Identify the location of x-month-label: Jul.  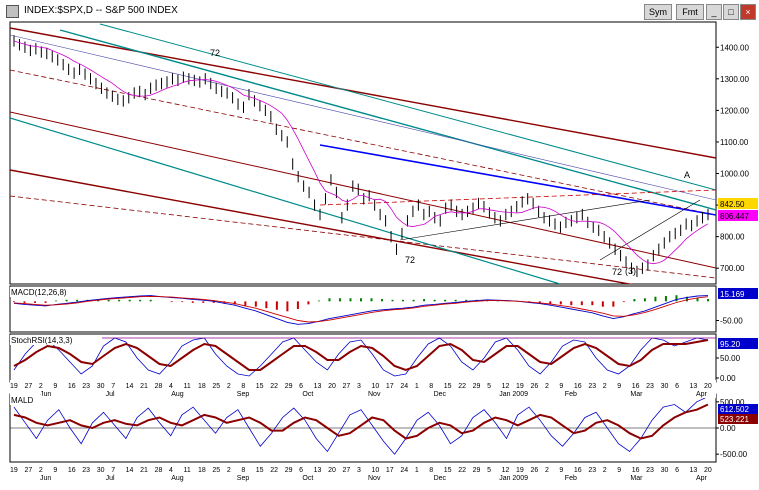
(110, 394).